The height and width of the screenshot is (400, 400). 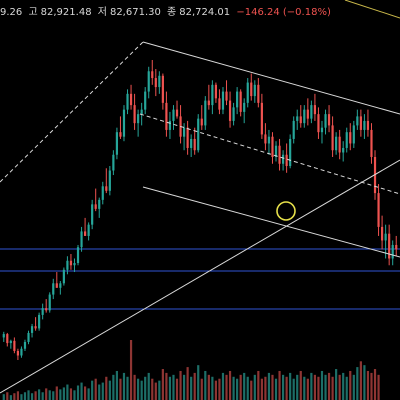 I want to click on channel-middle-dashed-line, so click(x=269, y=154).